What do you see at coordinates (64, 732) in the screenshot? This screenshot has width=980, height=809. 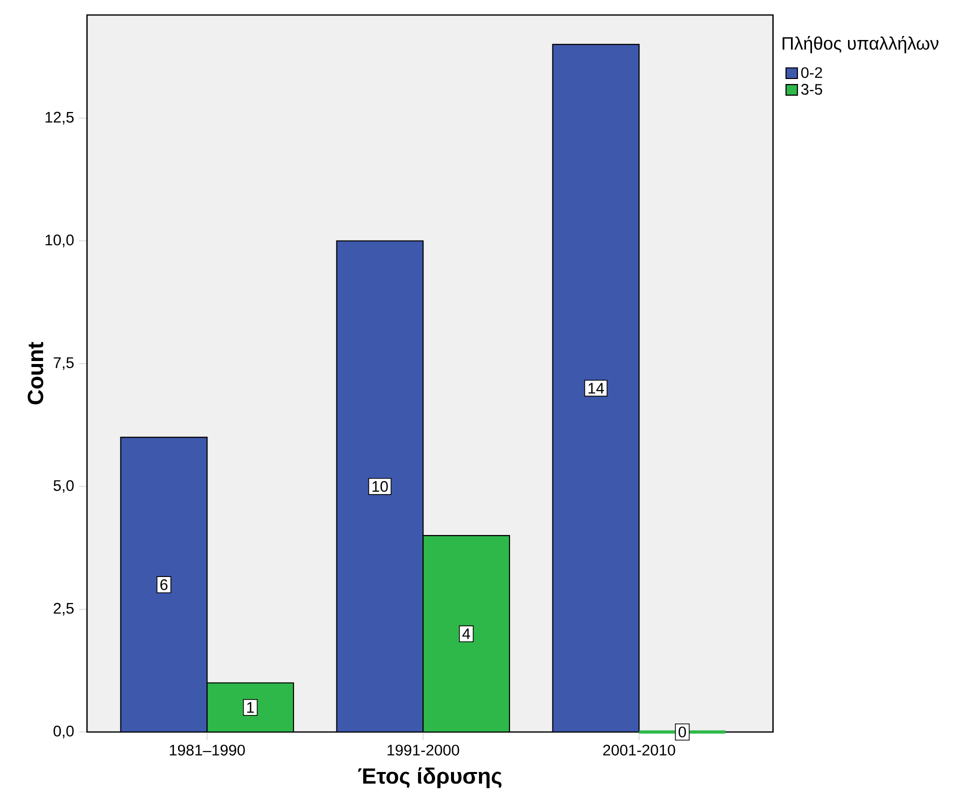 I see `y-tick-label: 0,0` at bounding box center [64, 732].